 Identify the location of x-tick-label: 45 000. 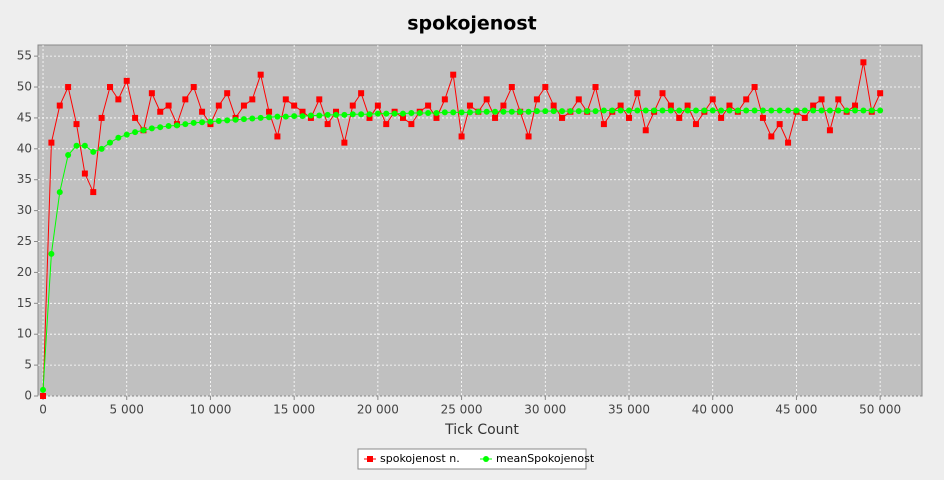
(796, 410).